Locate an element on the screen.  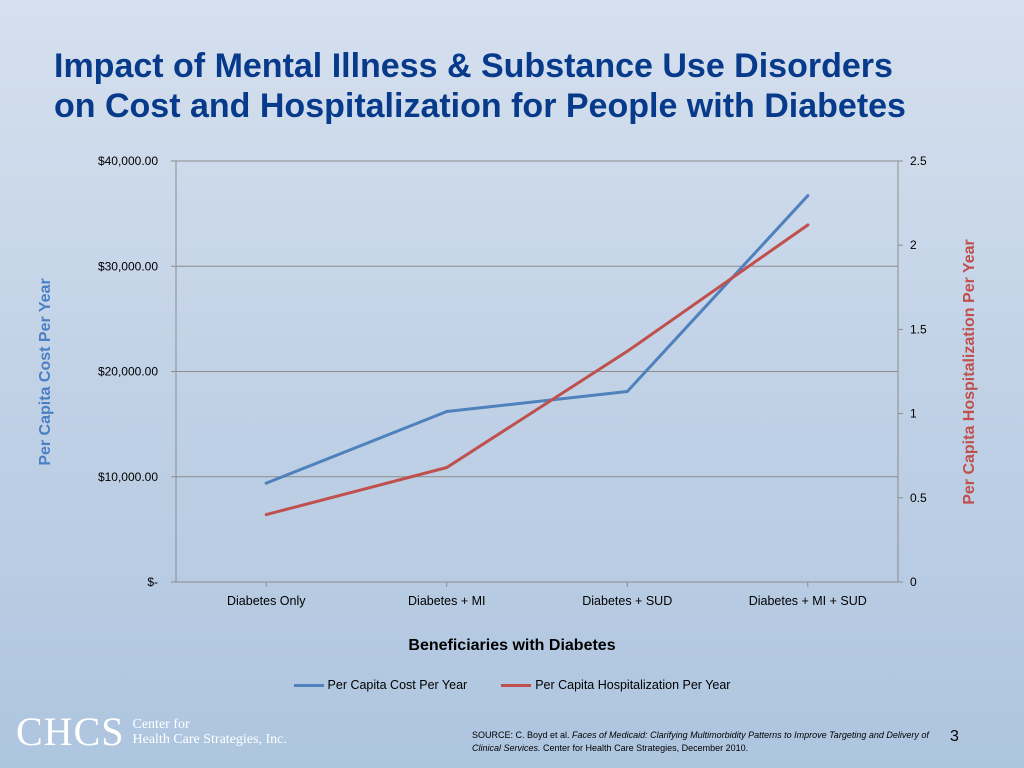
logo-text-line-2: Health Care Strategies, Inc. is located at coordinates (209, 739).